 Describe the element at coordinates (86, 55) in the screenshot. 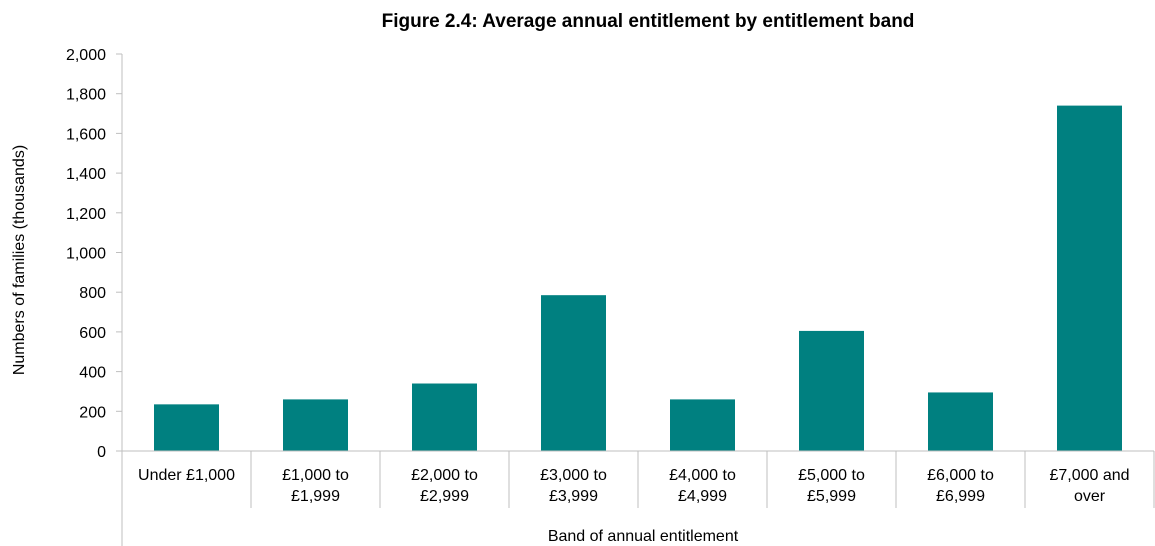

I see `y-tick-label: 2,000` at that location.